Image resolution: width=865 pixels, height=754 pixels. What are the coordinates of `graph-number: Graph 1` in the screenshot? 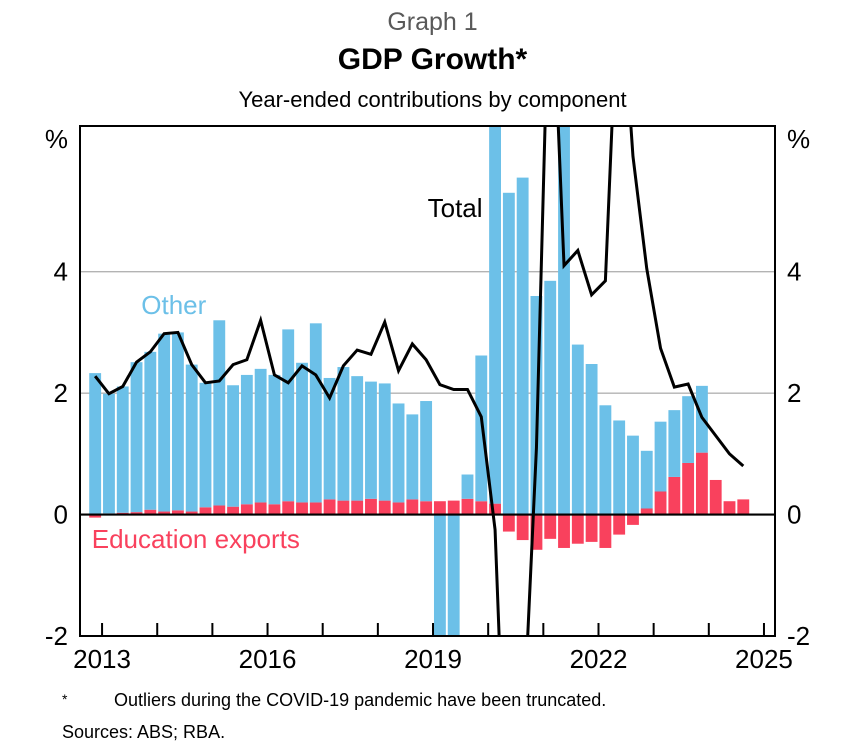 It's located at (432, 22).